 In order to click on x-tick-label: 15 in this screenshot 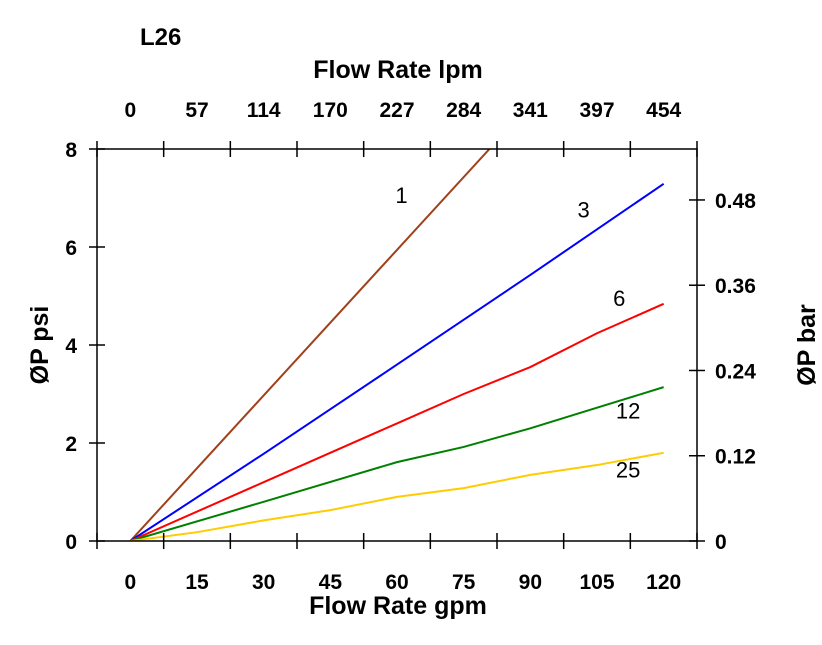, I will do `click(197, 582)`.